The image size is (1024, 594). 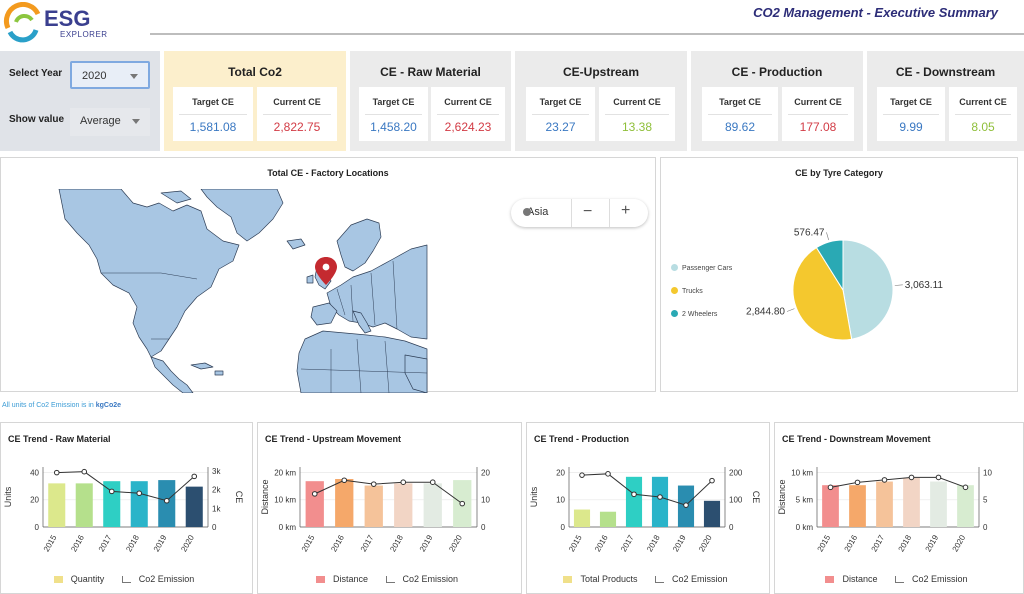 I want to click on pie-leader-line, so click(x=898, y=285).